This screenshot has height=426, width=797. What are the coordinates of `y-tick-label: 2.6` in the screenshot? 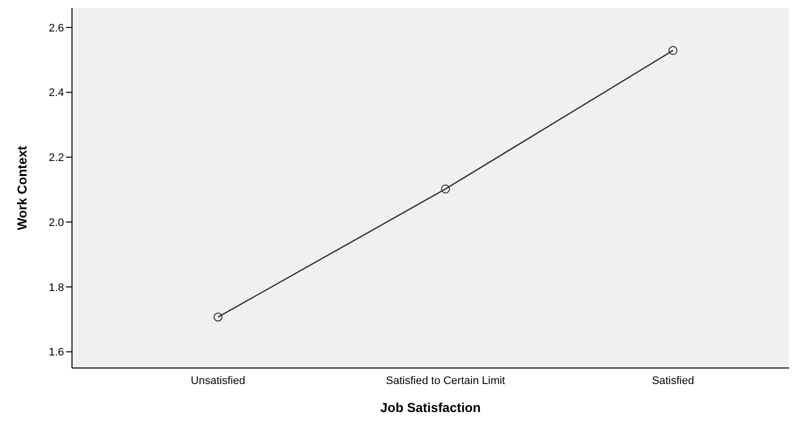 It's located at (56, 28).